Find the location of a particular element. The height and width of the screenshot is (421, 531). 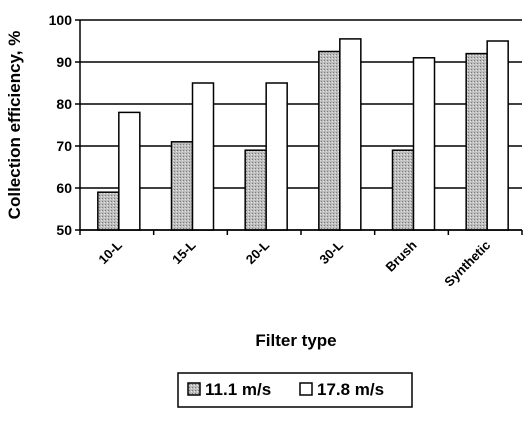

y-axis-label: Collection efficiency, % is located at coordinates (14, 125).